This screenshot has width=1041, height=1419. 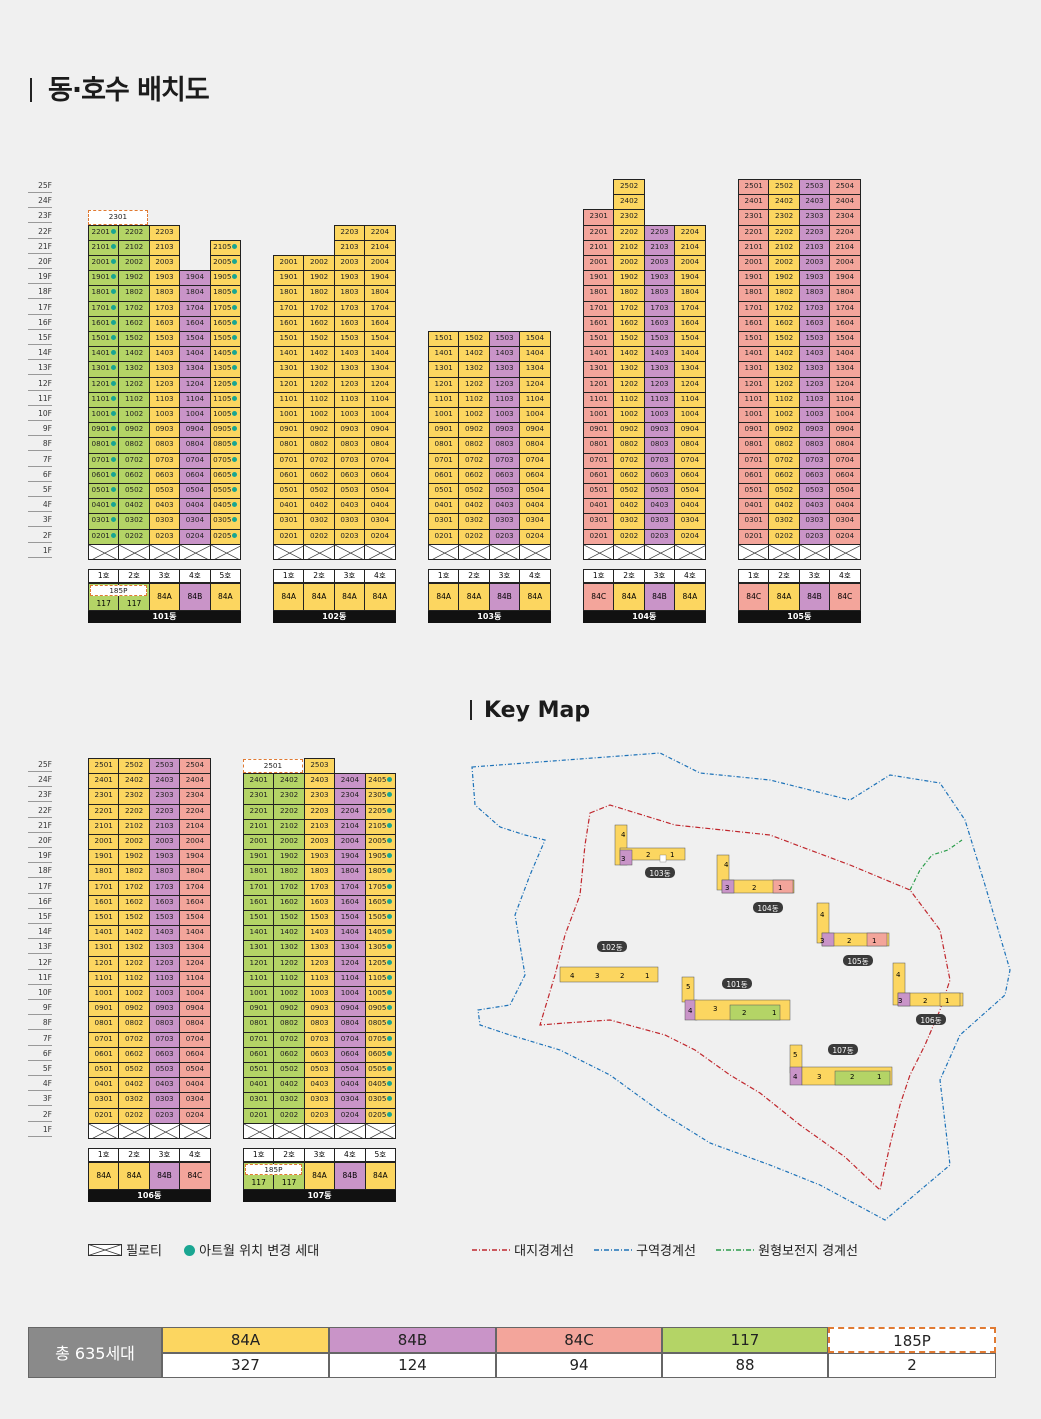 I want to click on unit-cell: 1204, so click(x=690, y=384).